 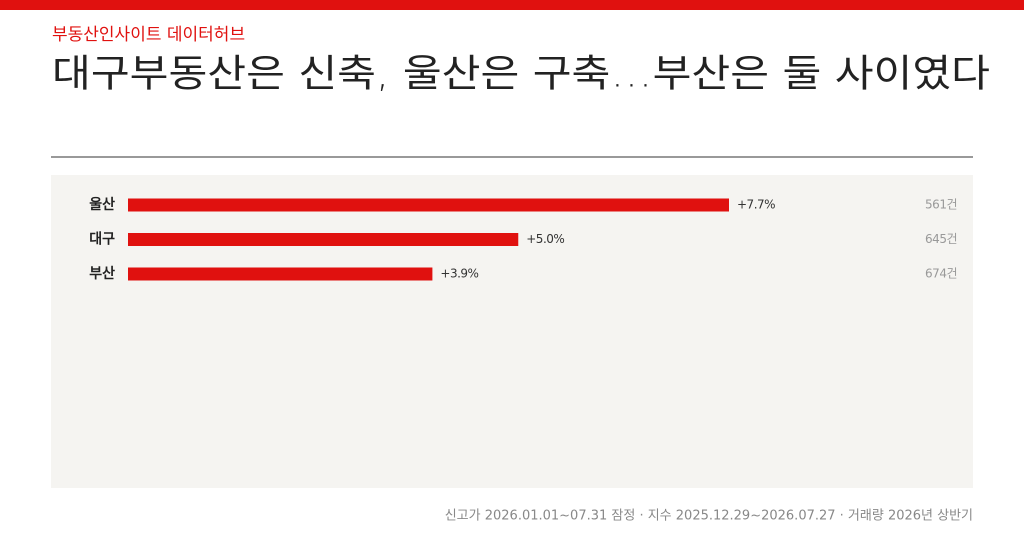 What do you see at coordinates (941, 274) in the screenshot?
I see `count-label: 674건` at bounding box center [941, 274].